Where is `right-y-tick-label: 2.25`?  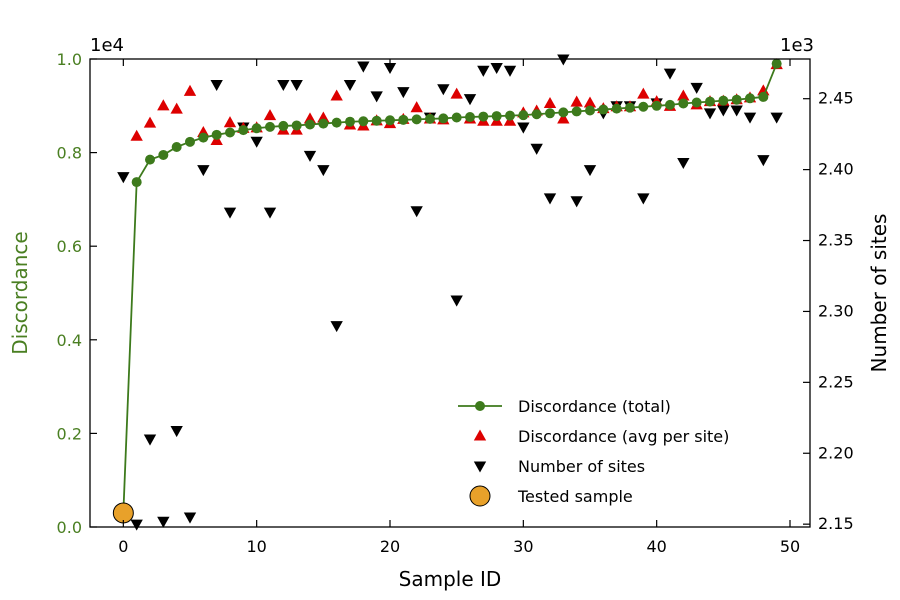
right-y-tick-label: 2.25 is located at coordinates (836, 381).